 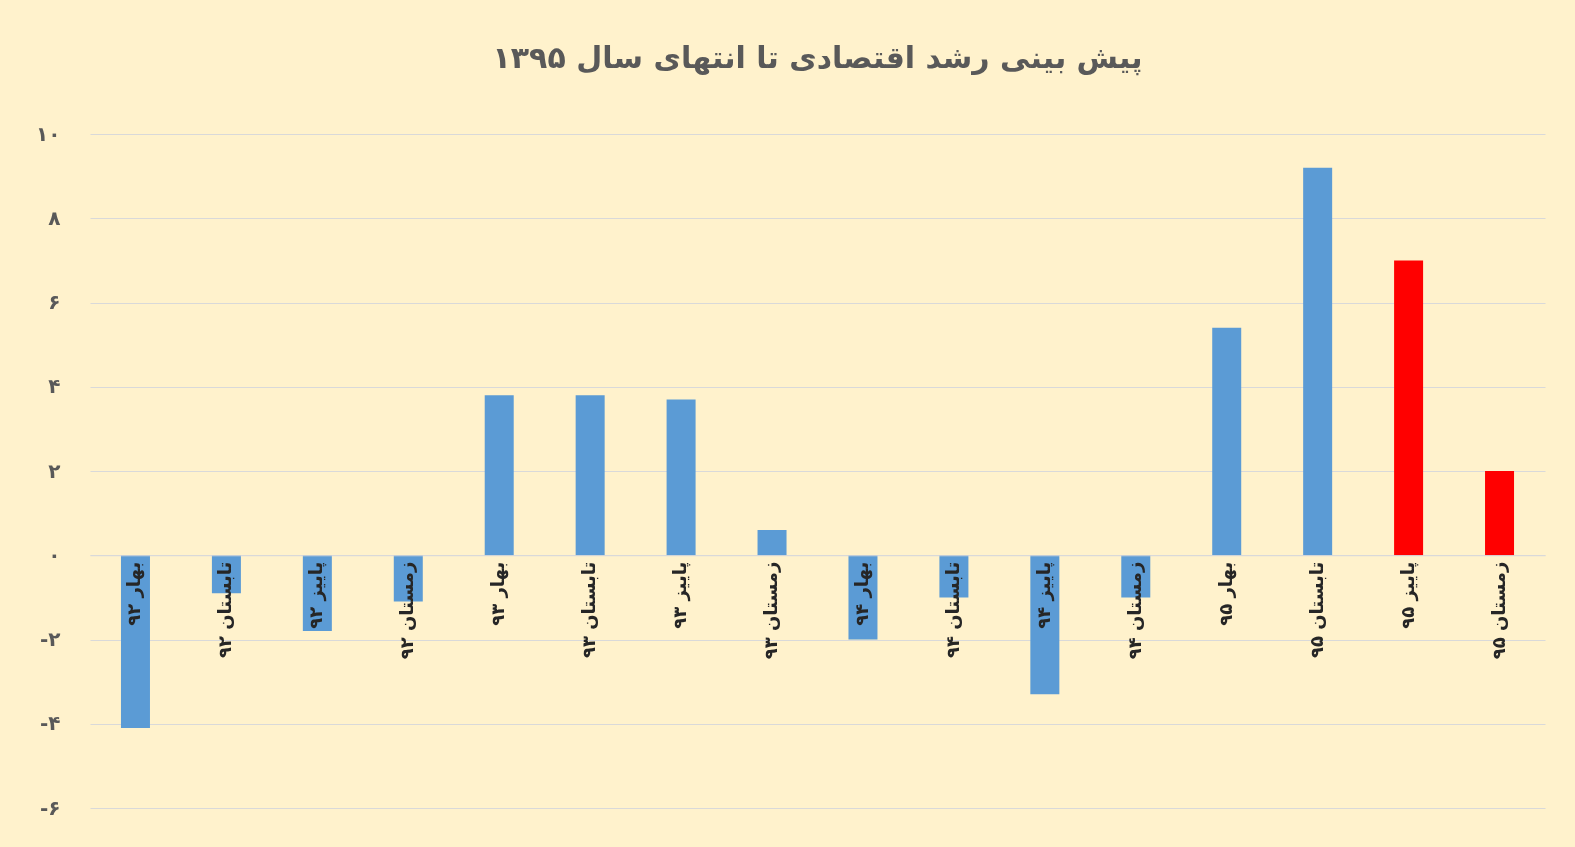 I want to click on y-tick-label: ۶, so click(x=54, y=302).